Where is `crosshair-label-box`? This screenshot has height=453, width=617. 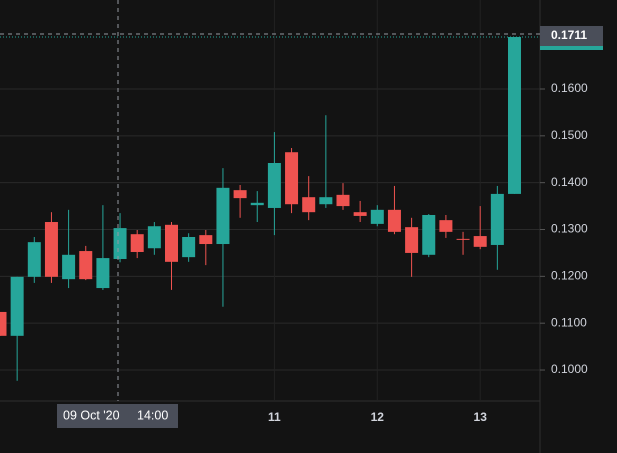 crosshair-label-box is located at coordinates (117, 416).